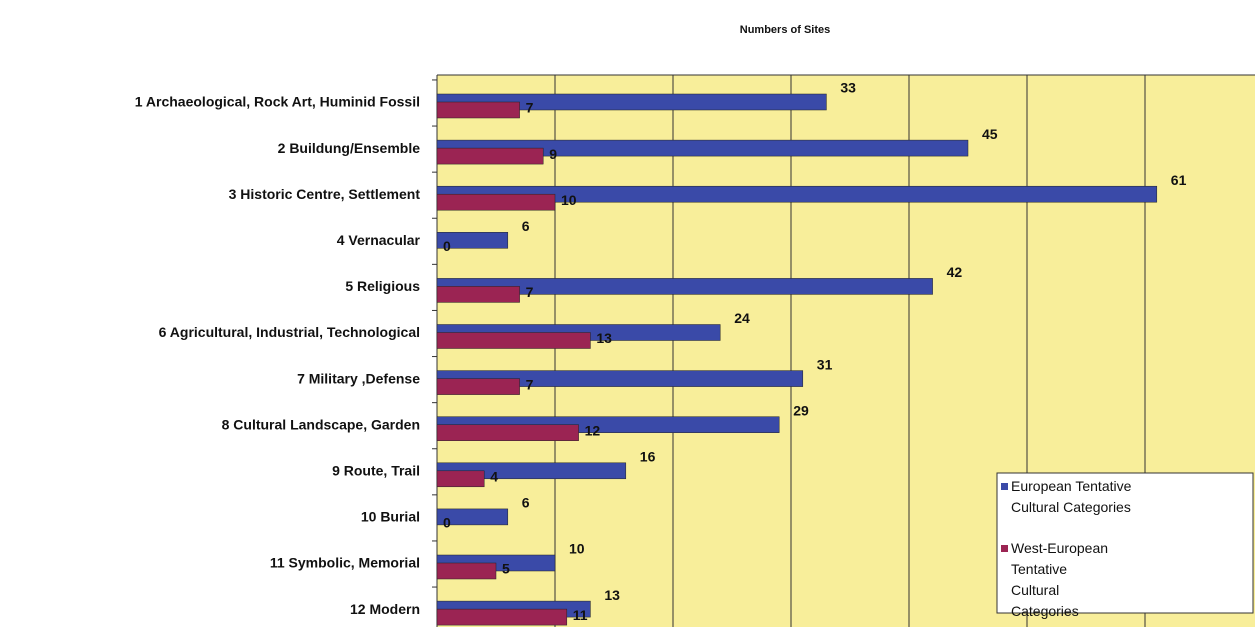  What do you see at coordinates (321, 424) in the screenshot?
I see `category-label: 8 Cultural Landscape, Garden` at bounding box center [321, 424].